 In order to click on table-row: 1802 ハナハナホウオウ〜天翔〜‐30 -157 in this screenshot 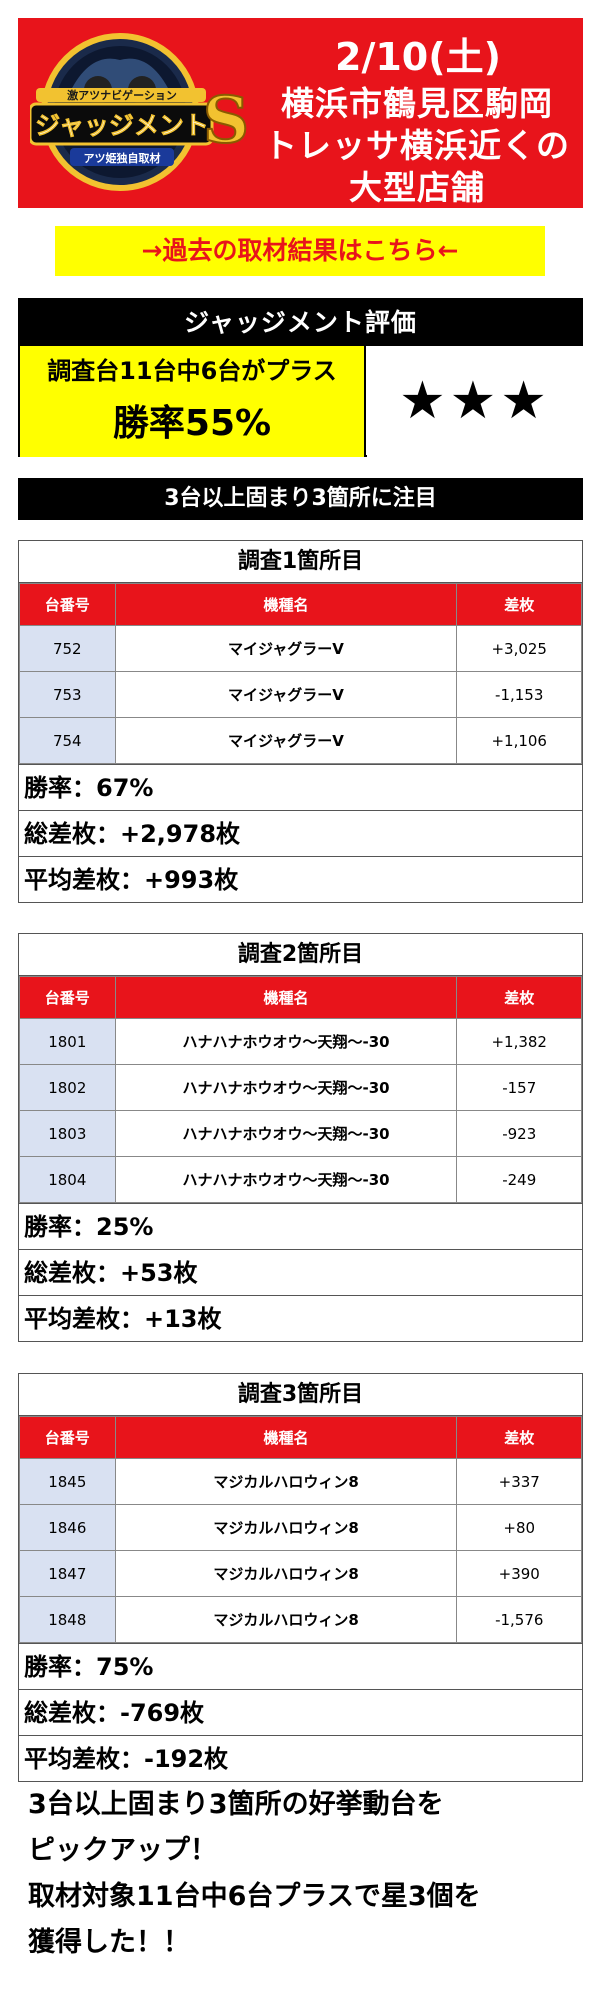, I will do `click(300, 1087)`.